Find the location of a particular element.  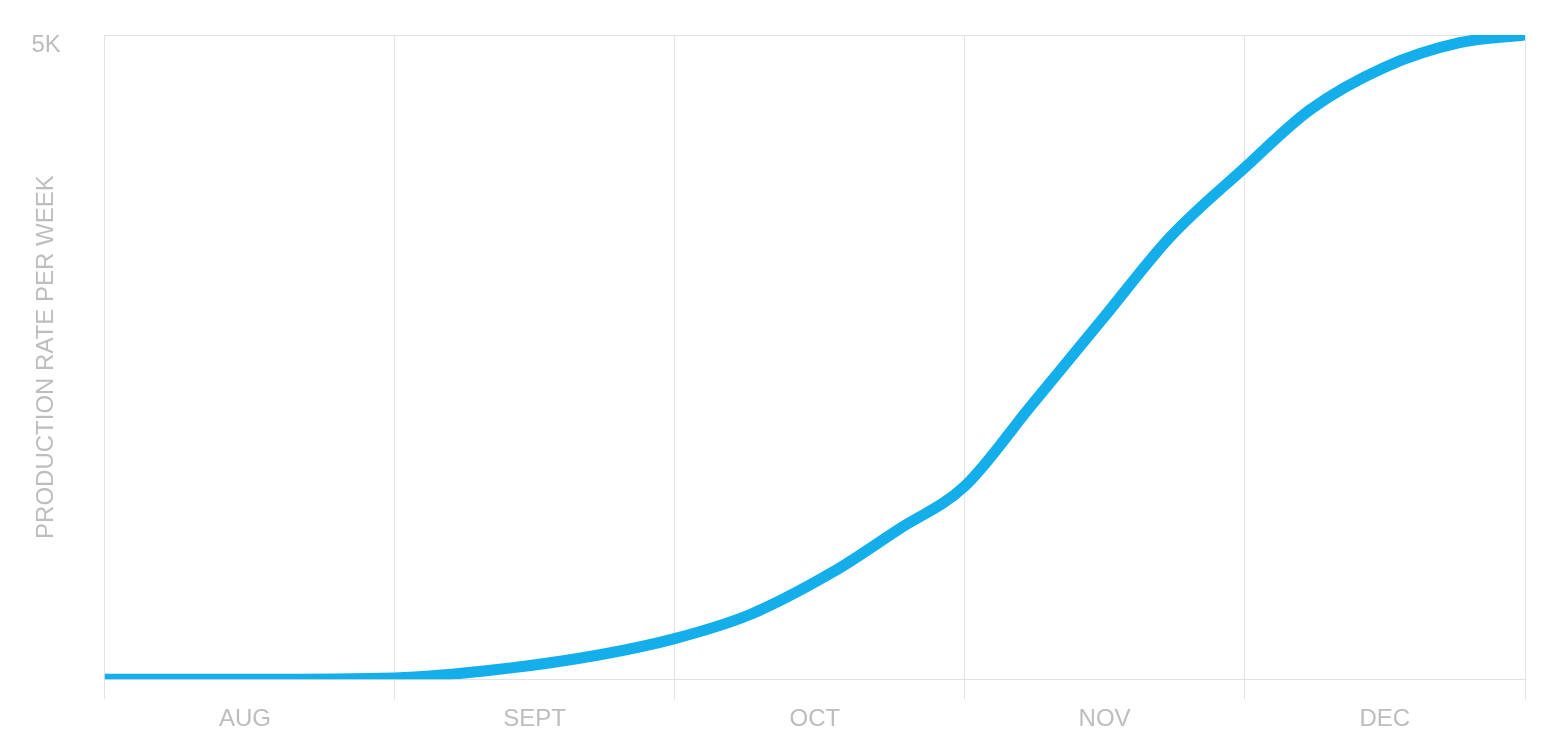

x-tick-label: DEC is located at coordinates (1385, 718).